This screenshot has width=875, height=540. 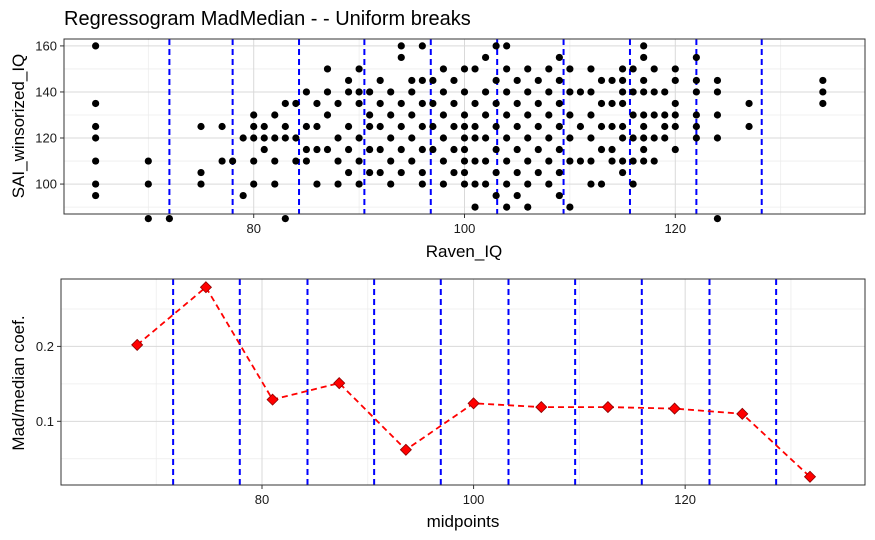 What do you see at coordinates (474, 499) in the screenshot?
I see `x-tick-label: 100` at bounding box center [474, 499].